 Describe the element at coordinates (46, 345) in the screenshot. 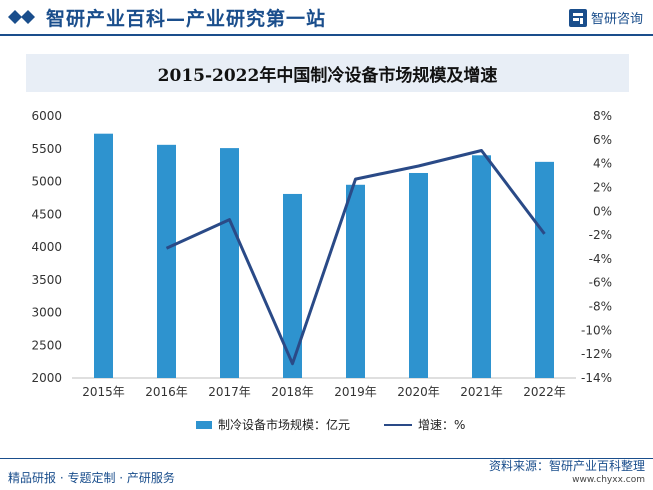

I see `y-left-tick-label: 2500` at that location.